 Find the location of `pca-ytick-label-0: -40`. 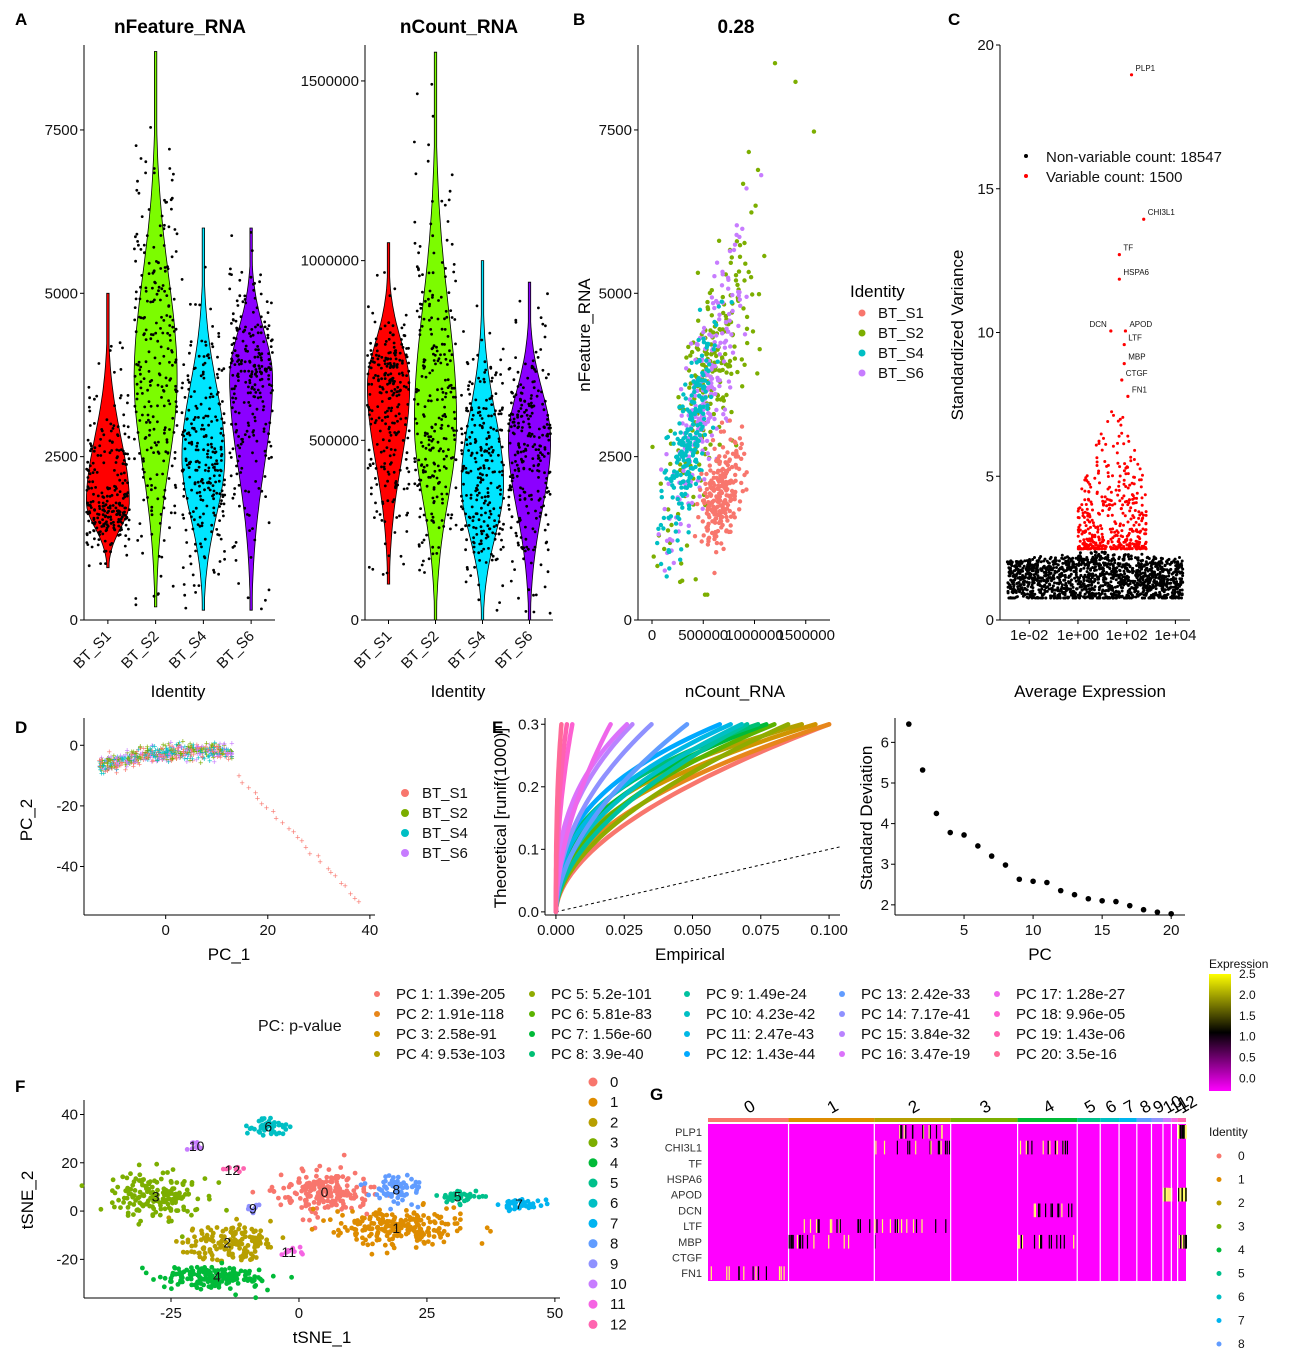

pca-ytick-label-0: -40 is located at coordinates (67, 867).